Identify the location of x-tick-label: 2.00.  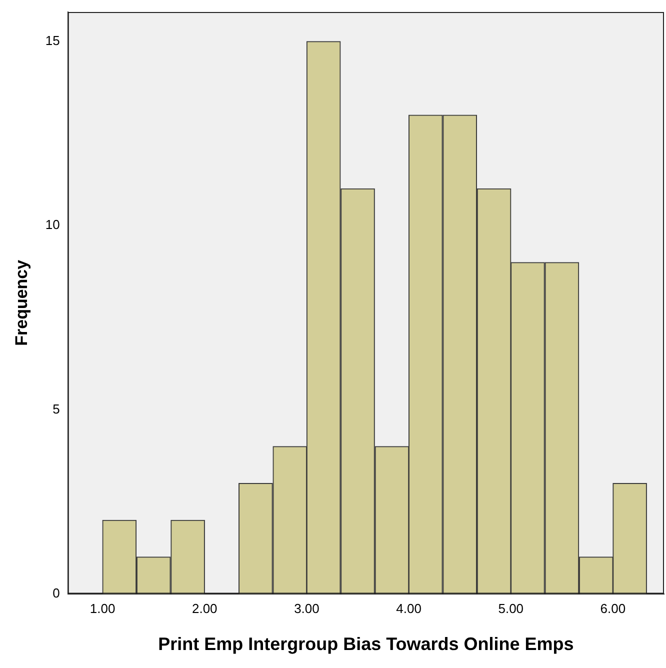
(205, 608).